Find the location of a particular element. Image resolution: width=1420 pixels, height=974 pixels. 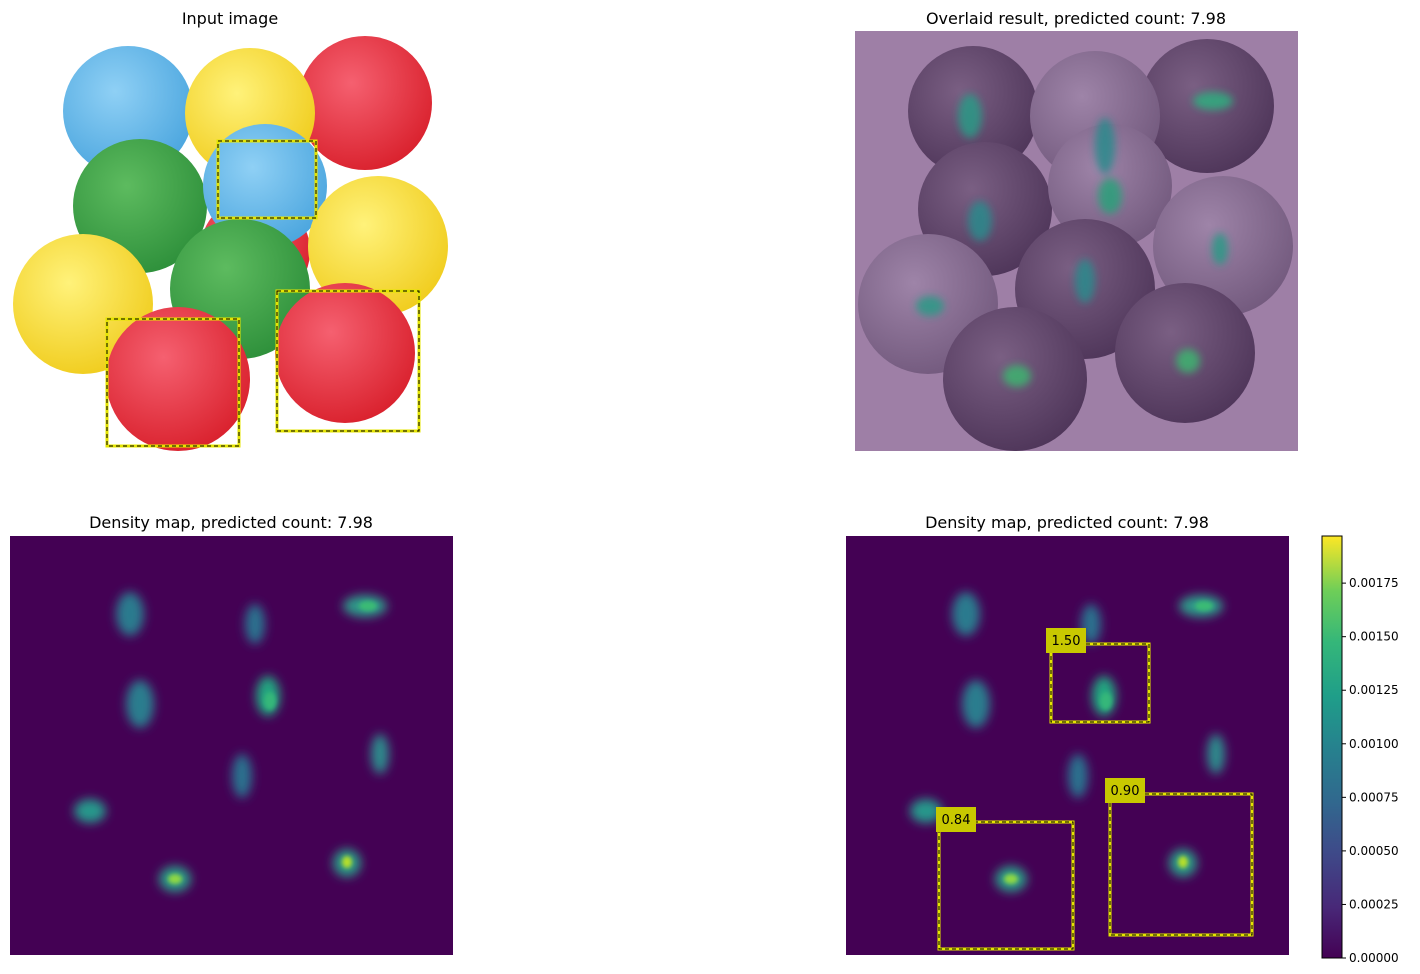

box-label-1: 1.50 is located at coordinates (1066, 641).